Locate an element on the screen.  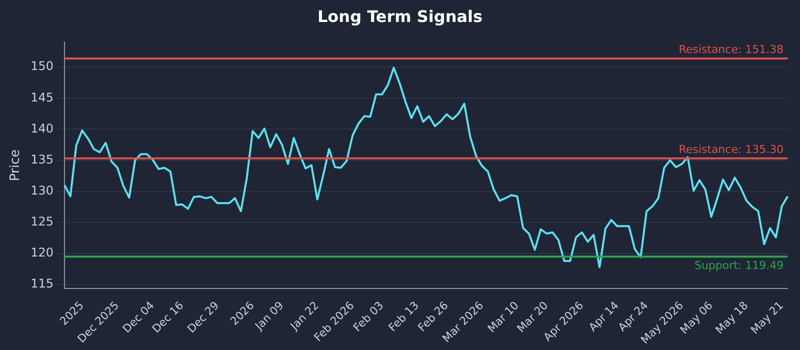
y-tick-label: 130 is located at coordinates (42, 190).